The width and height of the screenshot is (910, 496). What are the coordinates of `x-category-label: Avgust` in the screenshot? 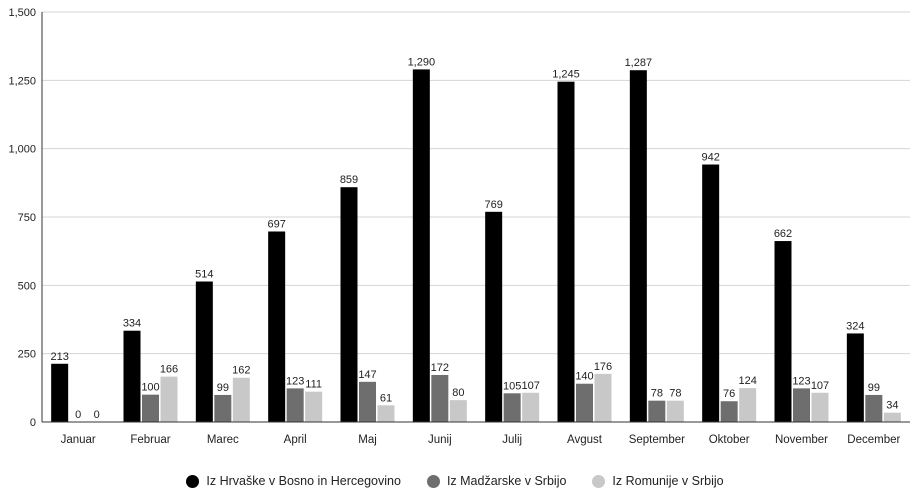 It's located at (585, 440).